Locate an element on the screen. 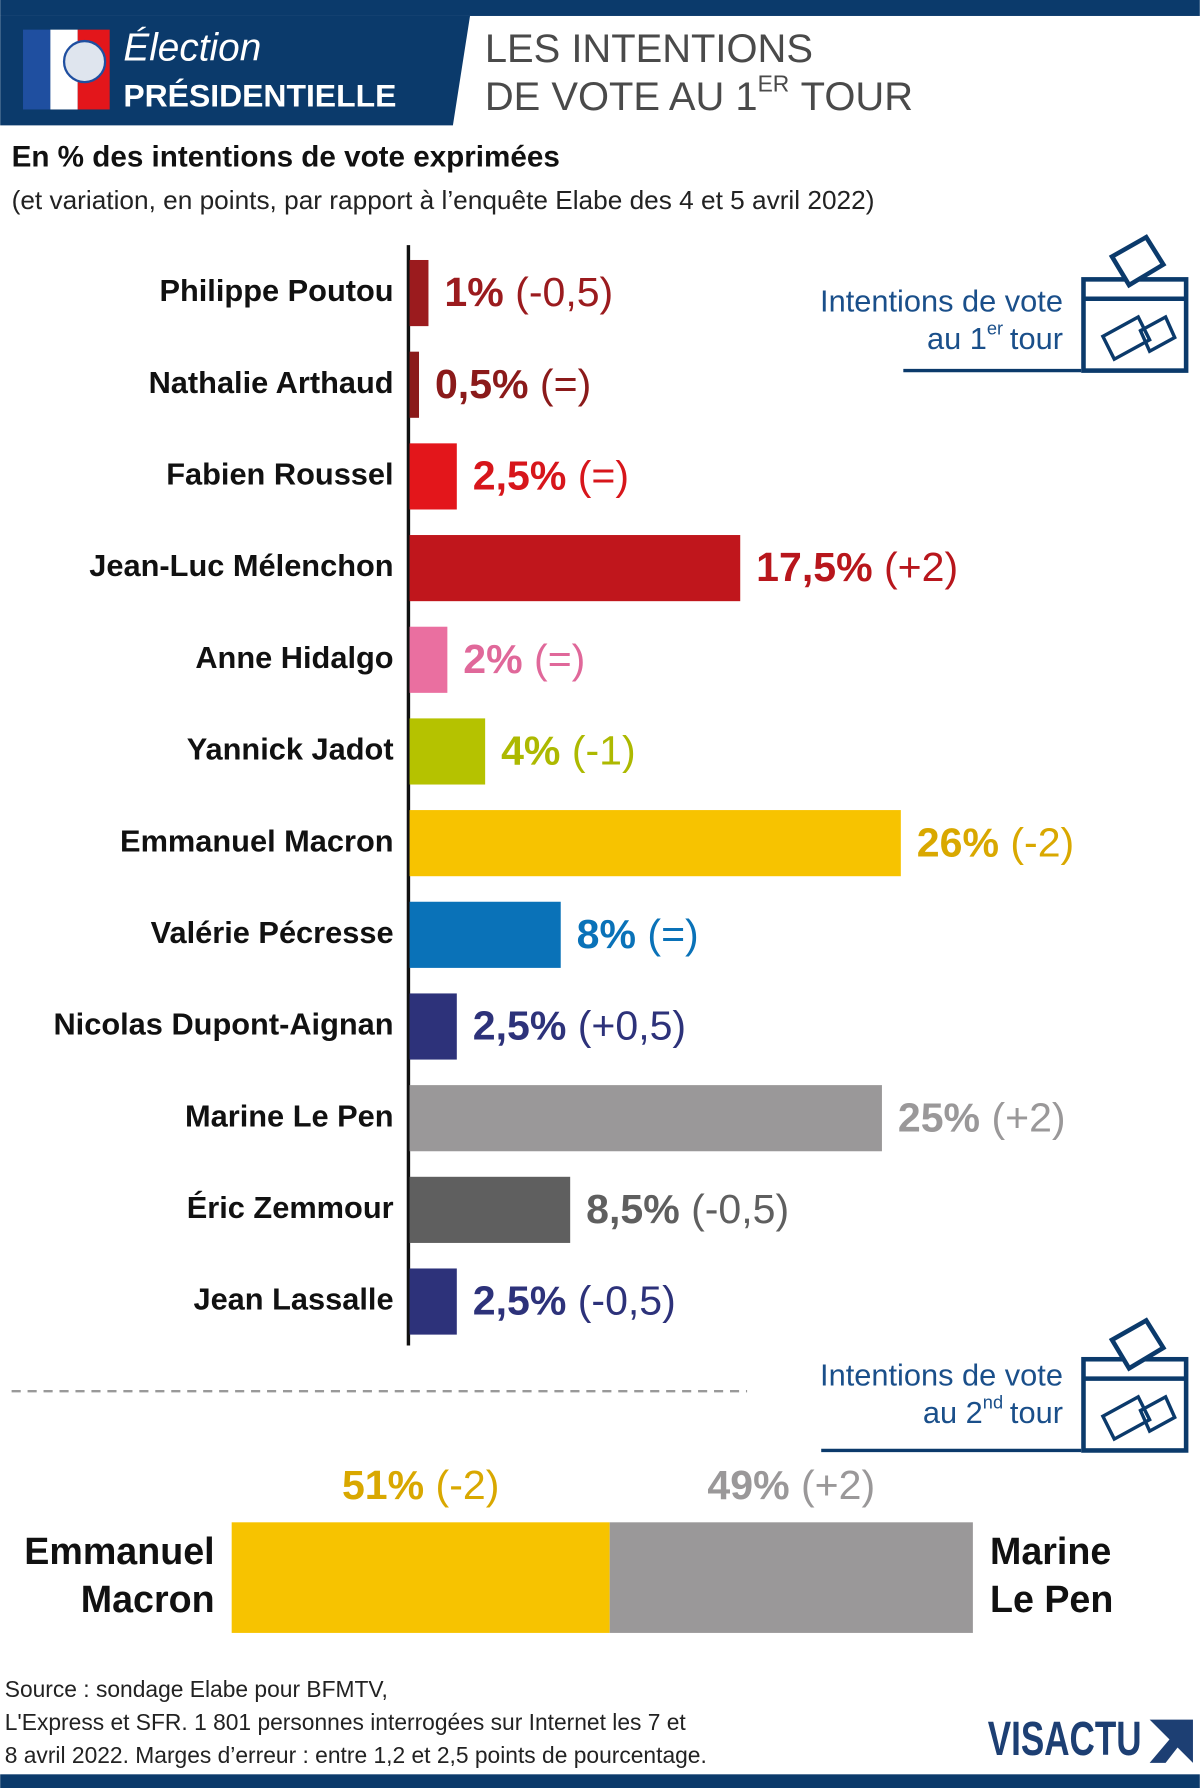 Image resolution: width=1200 pixels, height=1788 pixels. category-label: Philippe Poutou is located at coordinates (276, 290).